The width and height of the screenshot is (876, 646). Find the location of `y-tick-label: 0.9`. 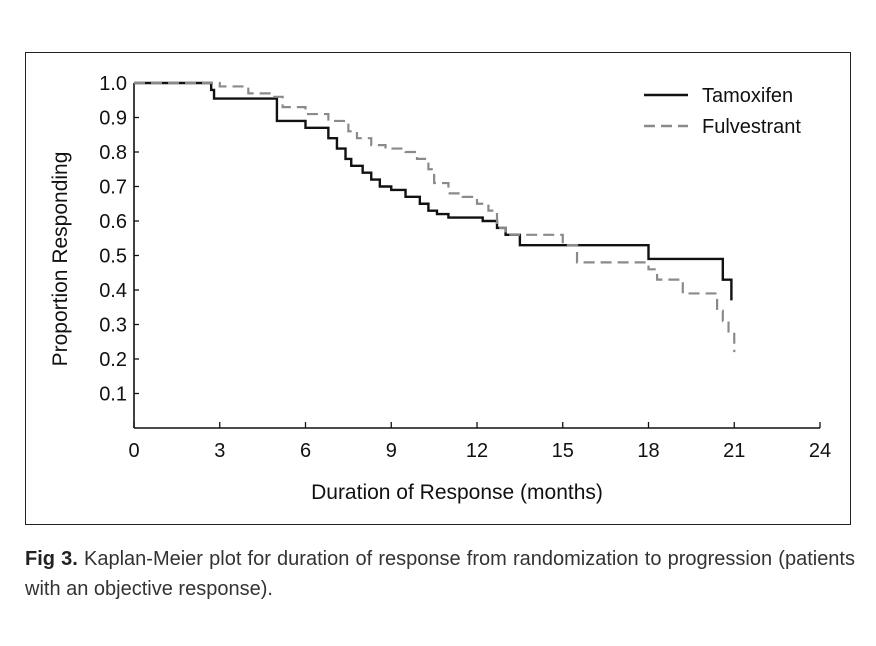

y-tick-label: 0.9 is located at coordinates (113, 119).